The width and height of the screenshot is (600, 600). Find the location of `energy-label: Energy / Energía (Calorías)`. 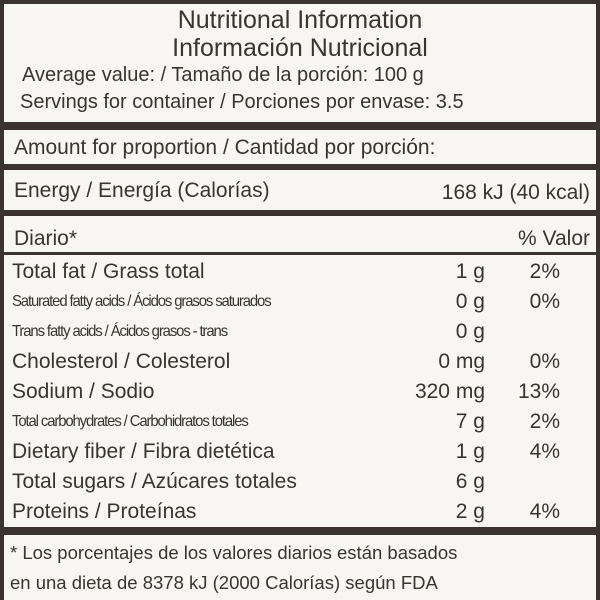

energy-label: Energy / Energía (Calorías) is located at coordinates (142, 190).